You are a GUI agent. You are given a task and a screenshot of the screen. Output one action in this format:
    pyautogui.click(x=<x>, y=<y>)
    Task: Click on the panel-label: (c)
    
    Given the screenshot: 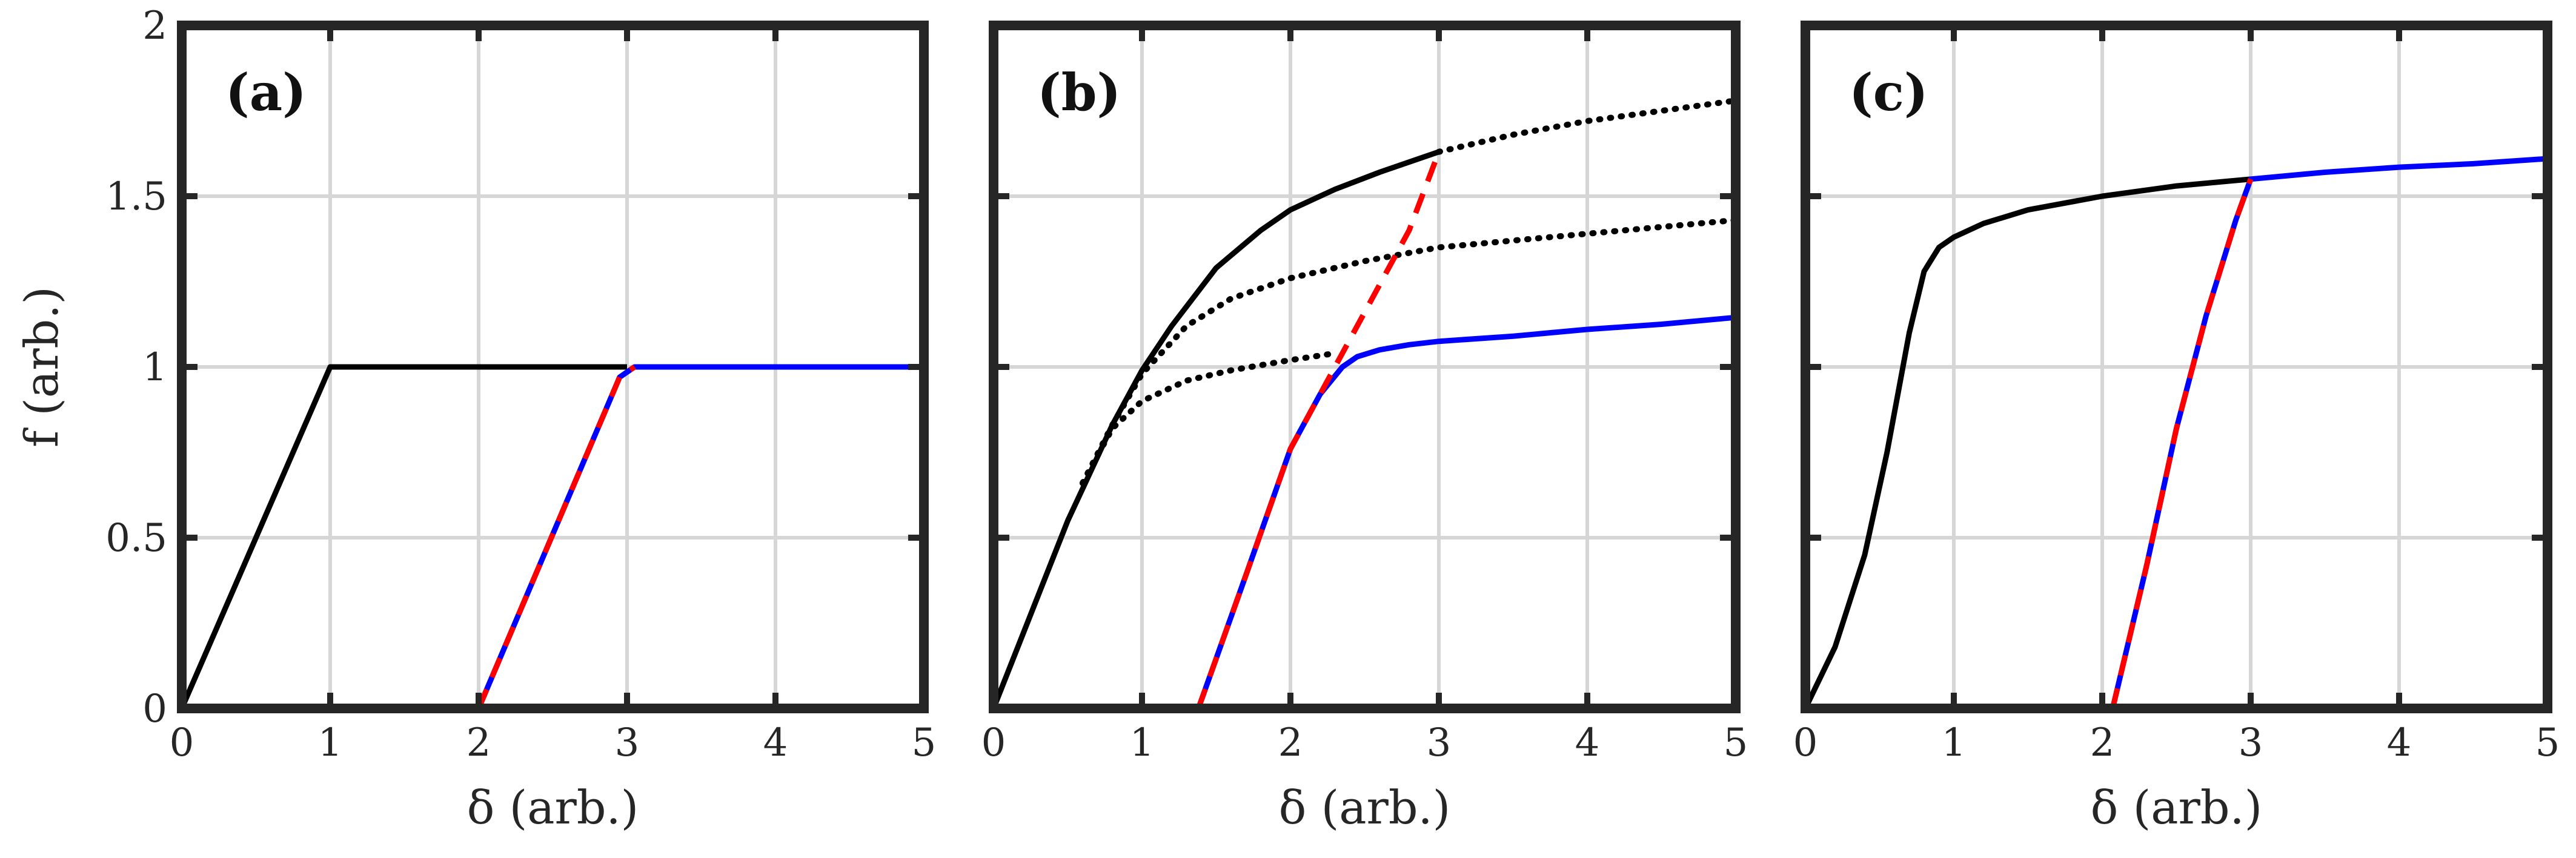 What is the action you would take?
    pyautogui.click(x=1888, y=92)
    